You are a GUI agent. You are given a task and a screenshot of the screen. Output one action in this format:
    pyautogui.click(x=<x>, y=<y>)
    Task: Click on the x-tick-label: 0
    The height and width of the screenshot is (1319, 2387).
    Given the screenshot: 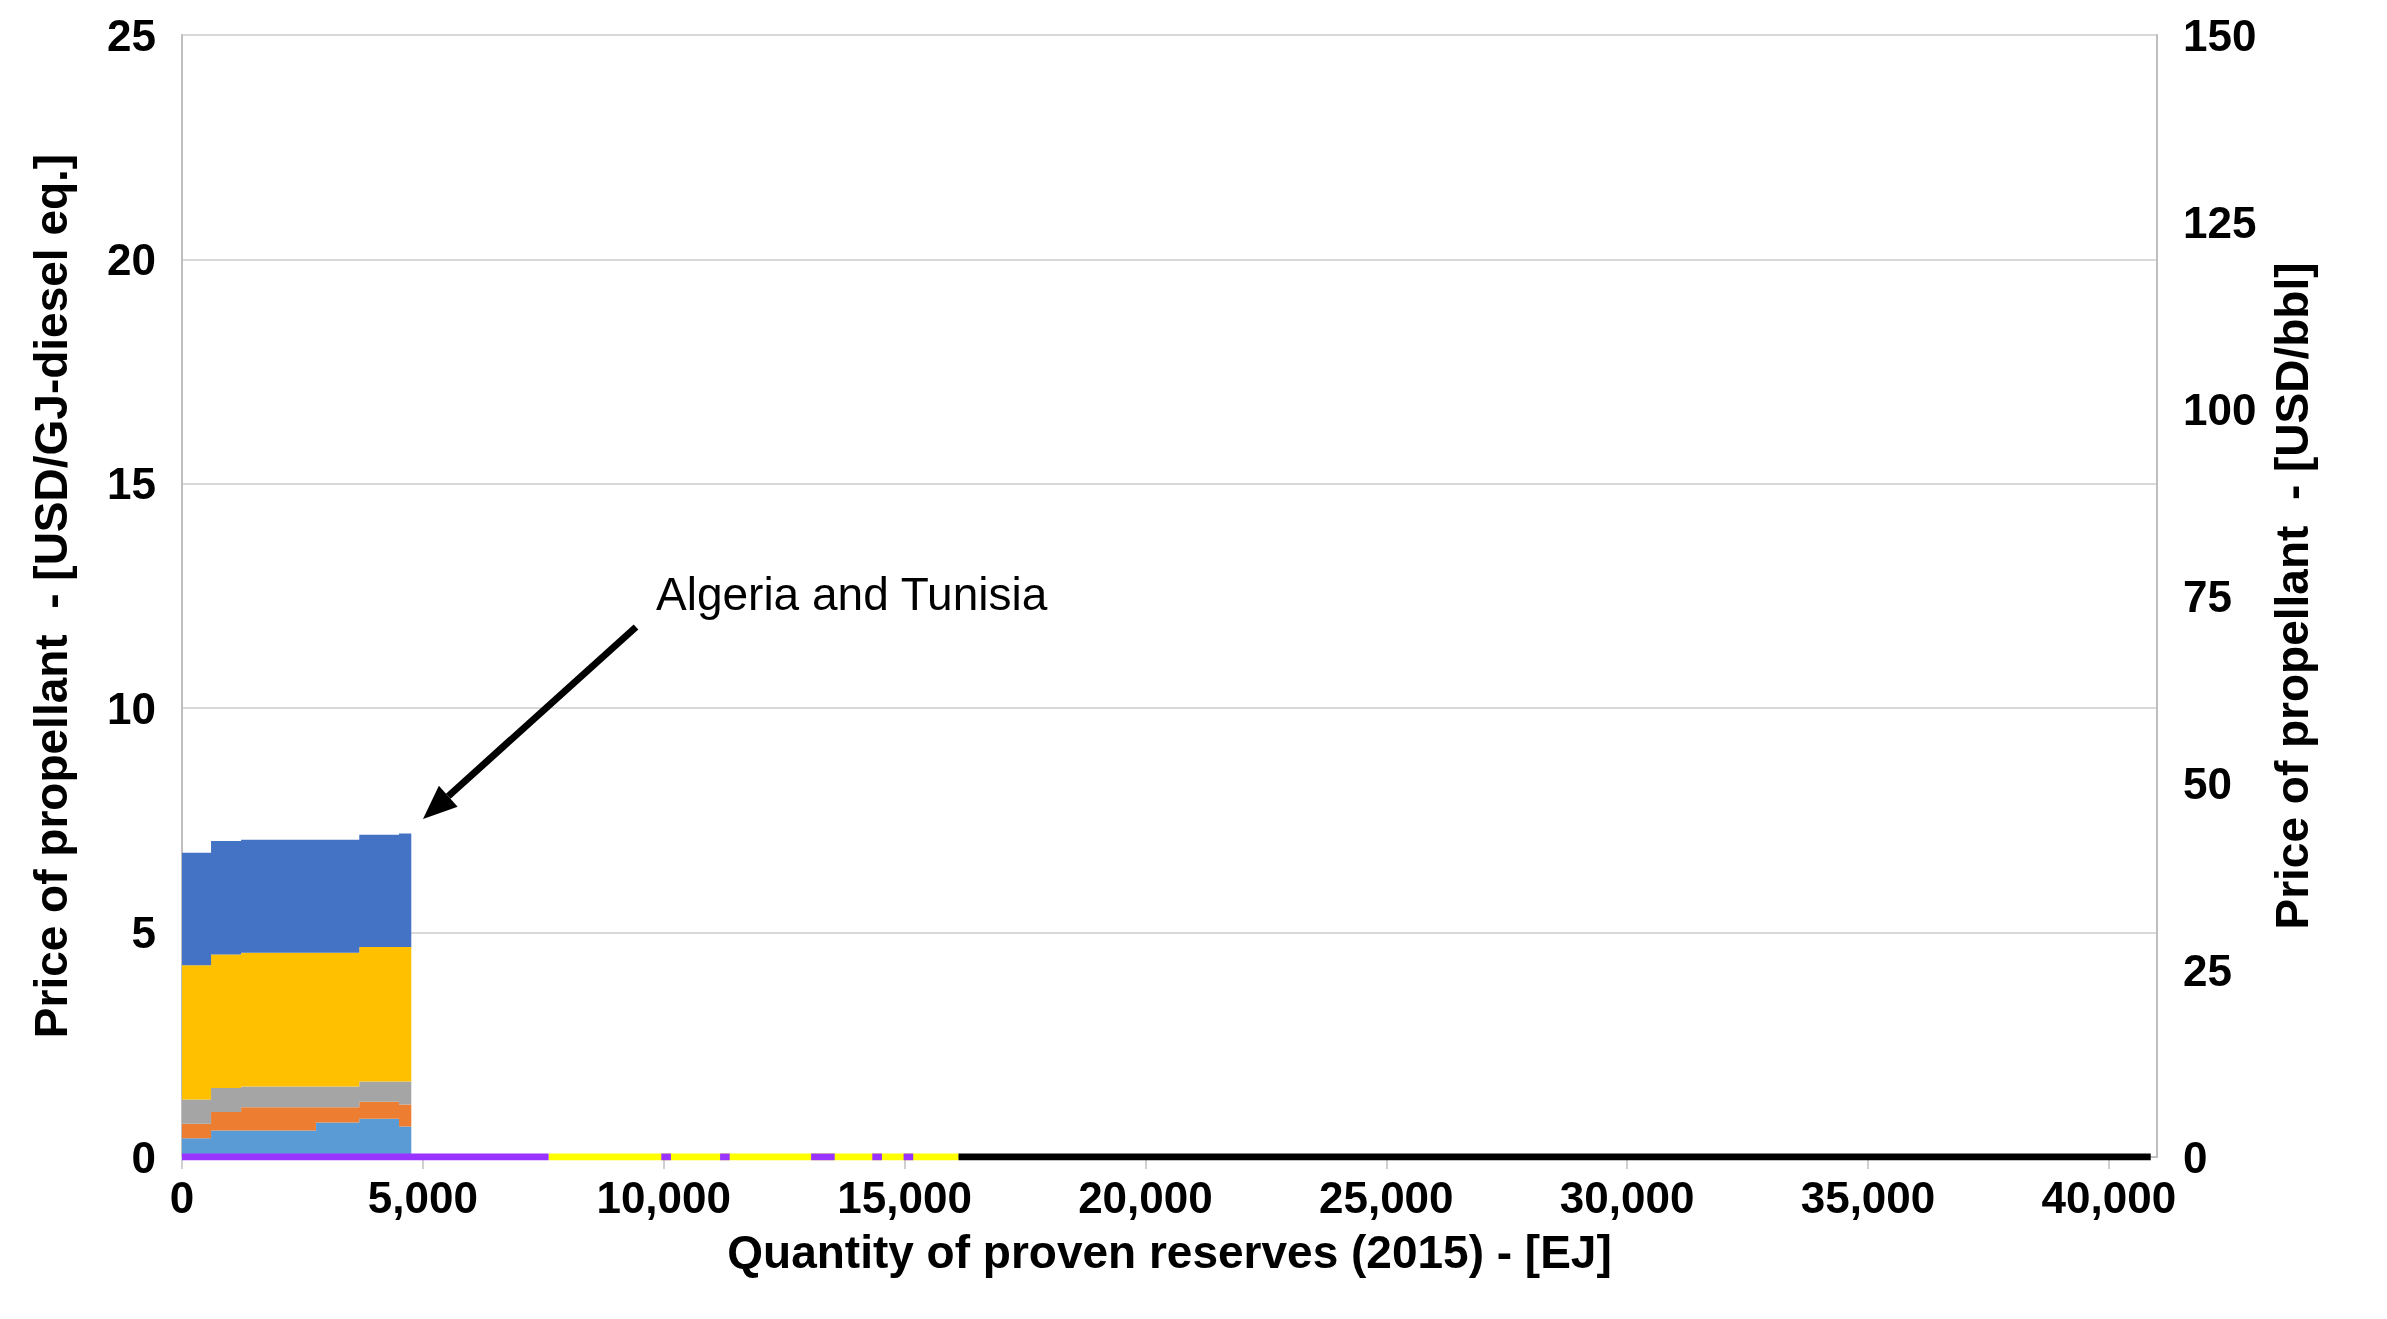 What is the action you would take?
    pyautogui.click(x=182, y=1197)
    